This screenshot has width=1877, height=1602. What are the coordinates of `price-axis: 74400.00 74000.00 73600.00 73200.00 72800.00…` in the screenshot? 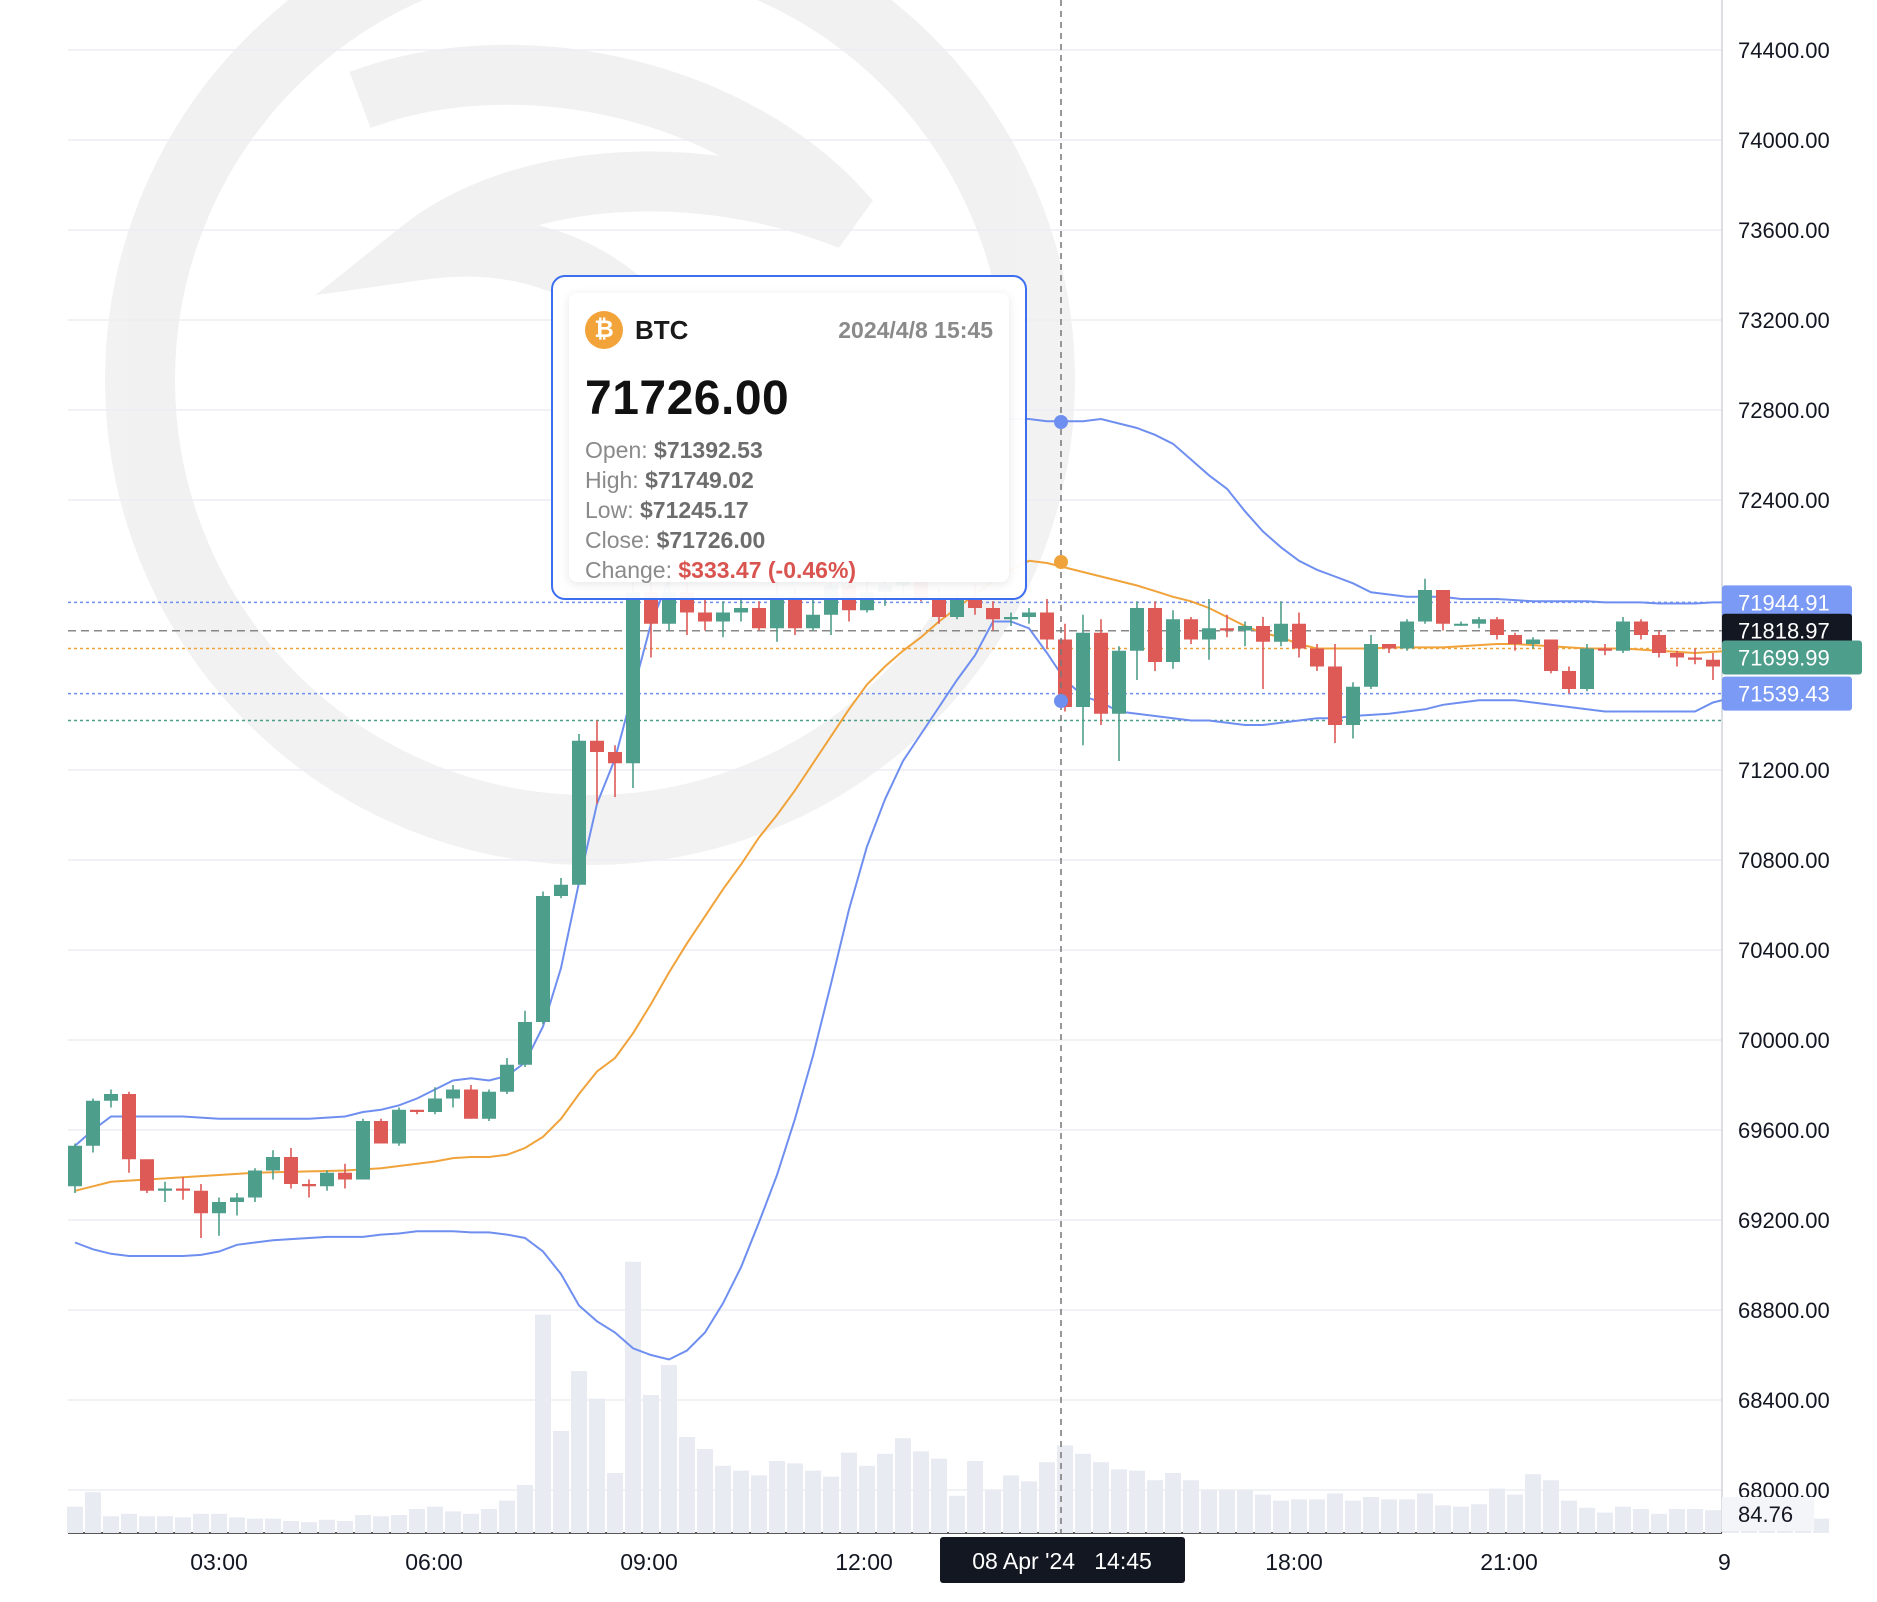 It's located at (1792, 784).